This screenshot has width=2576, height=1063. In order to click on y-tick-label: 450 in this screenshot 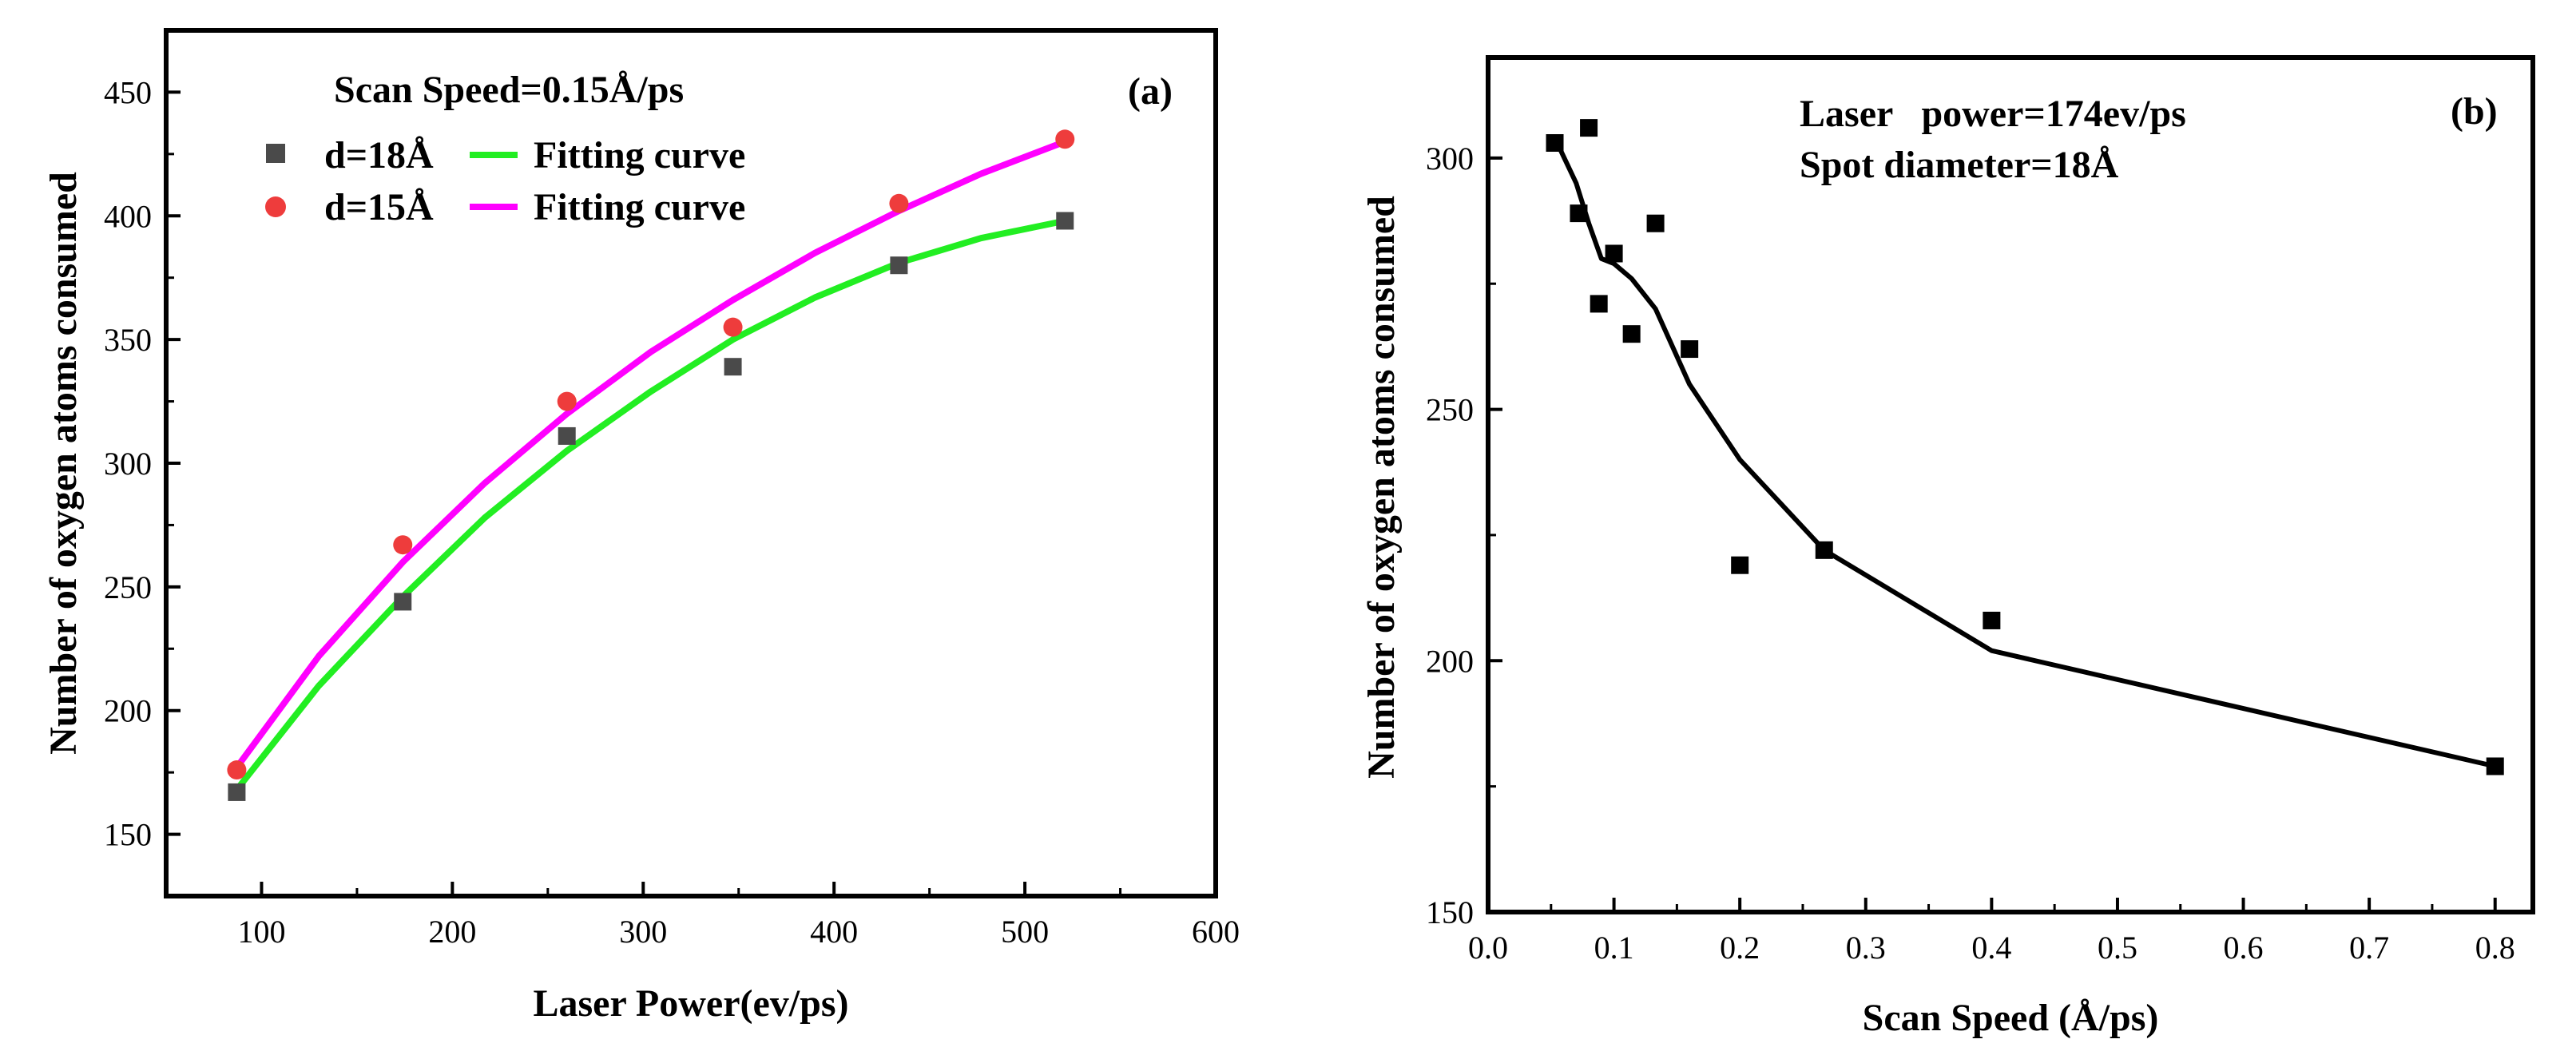, I will do `click(128, 92)`.